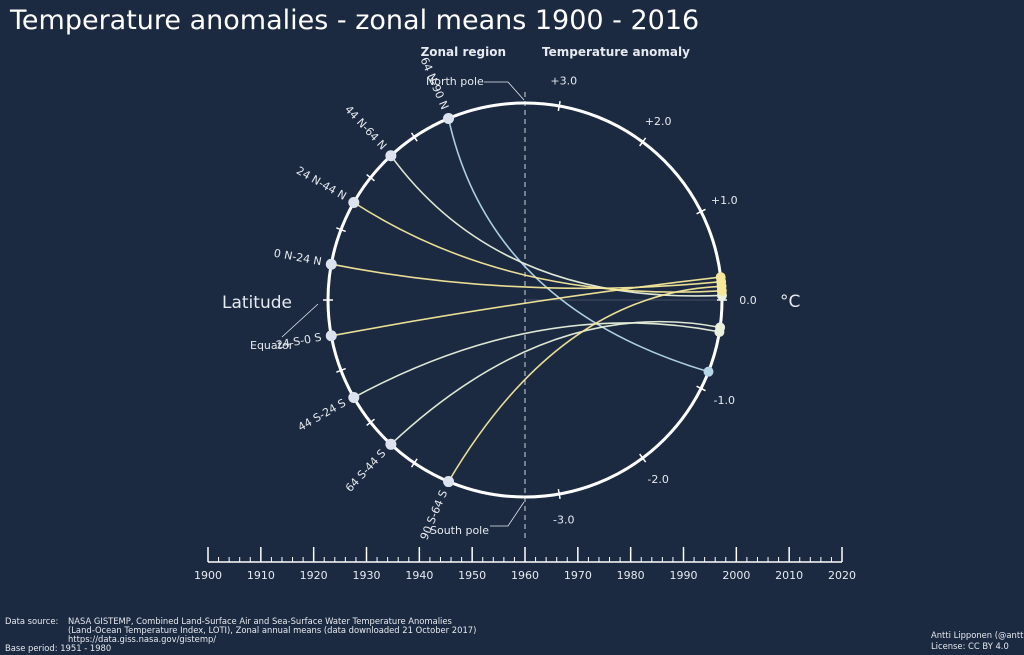 This screenshot has height=655, width=1024. Describe the element at coordinates (563, 520) in the screenshot. I see `anomaly-tick-label: -3.0` at that location.